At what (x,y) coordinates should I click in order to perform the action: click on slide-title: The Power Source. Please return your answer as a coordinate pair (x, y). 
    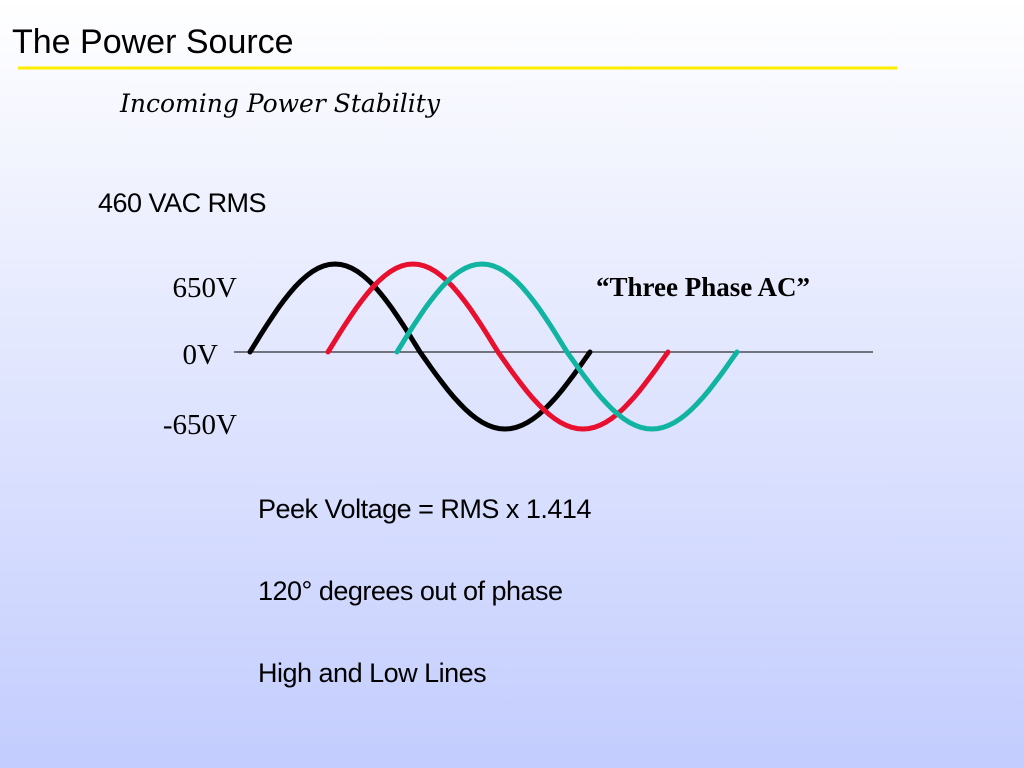
    Looking at the image, I should click on (153, 42).